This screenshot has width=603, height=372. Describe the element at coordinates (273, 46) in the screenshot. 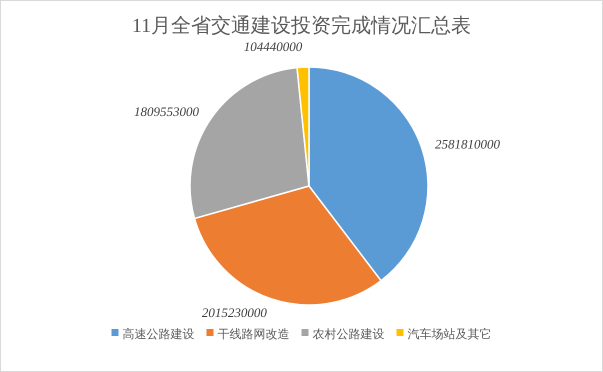

I see `data-label: 104440000` at that location.